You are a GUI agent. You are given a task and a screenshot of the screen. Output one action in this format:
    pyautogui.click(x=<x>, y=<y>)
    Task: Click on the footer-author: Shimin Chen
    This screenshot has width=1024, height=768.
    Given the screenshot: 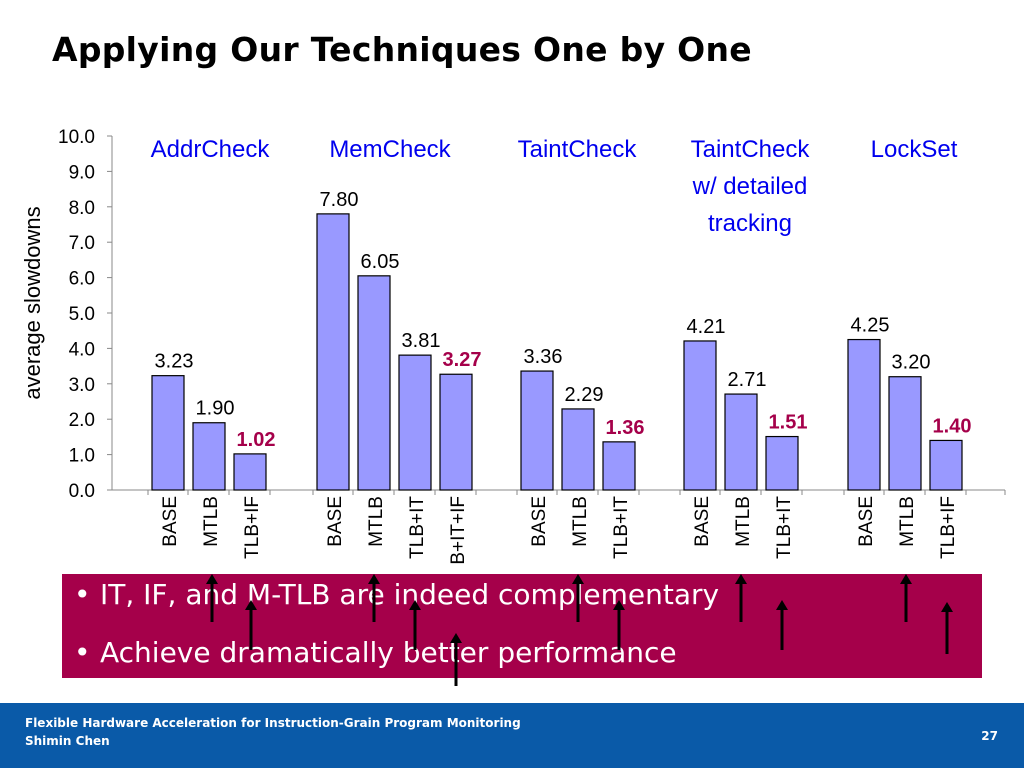 What is the action you would take?
    pyautogui.click(x=67, y=741)
    